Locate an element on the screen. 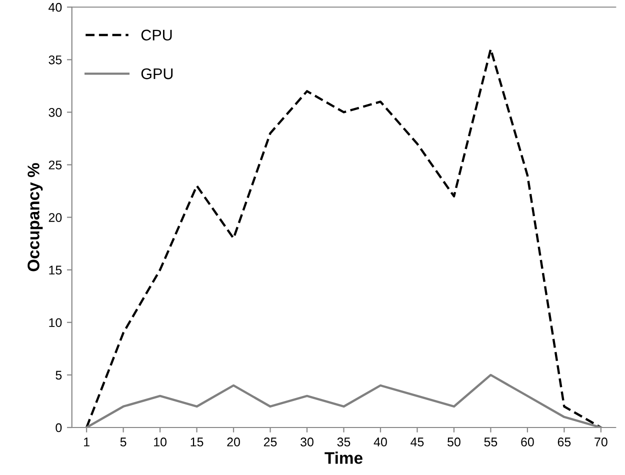 Image resolution: width=625 pixels, height=475 pixels. x-tick-label: 1 is located at coordinates (87, 442).